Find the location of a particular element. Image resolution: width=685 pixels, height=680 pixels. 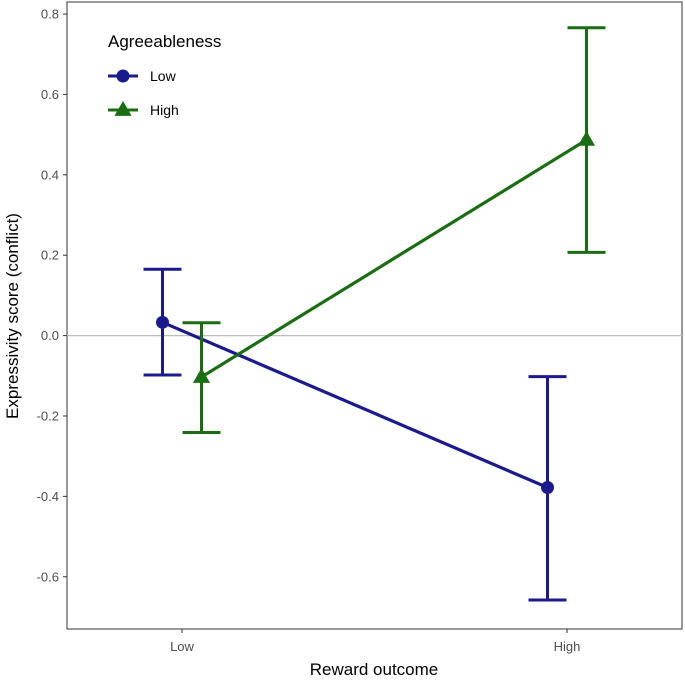

y-tick-label: 0.6 is located at coordinates (50, 94).